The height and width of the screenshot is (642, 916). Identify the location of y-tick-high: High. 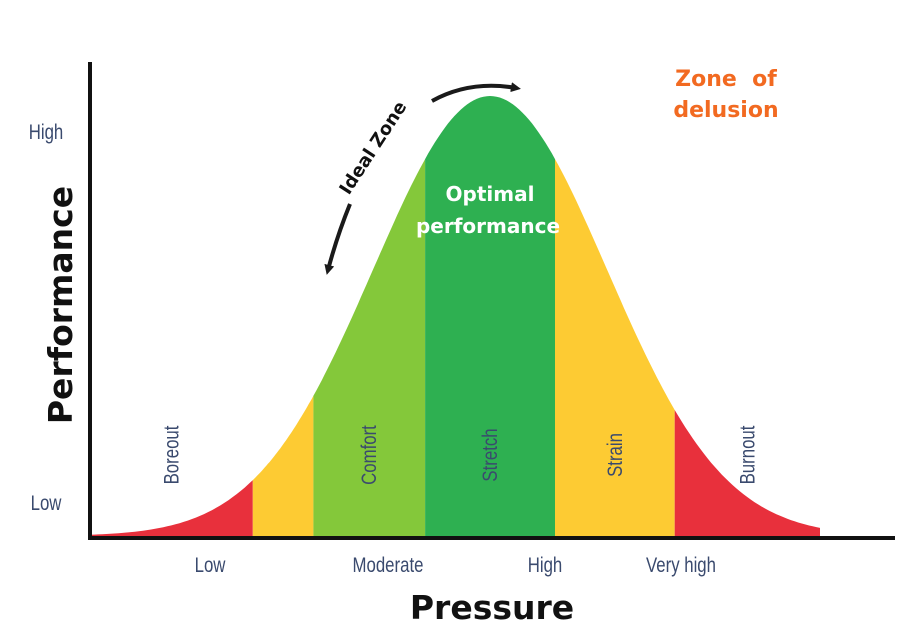
(46, 132).